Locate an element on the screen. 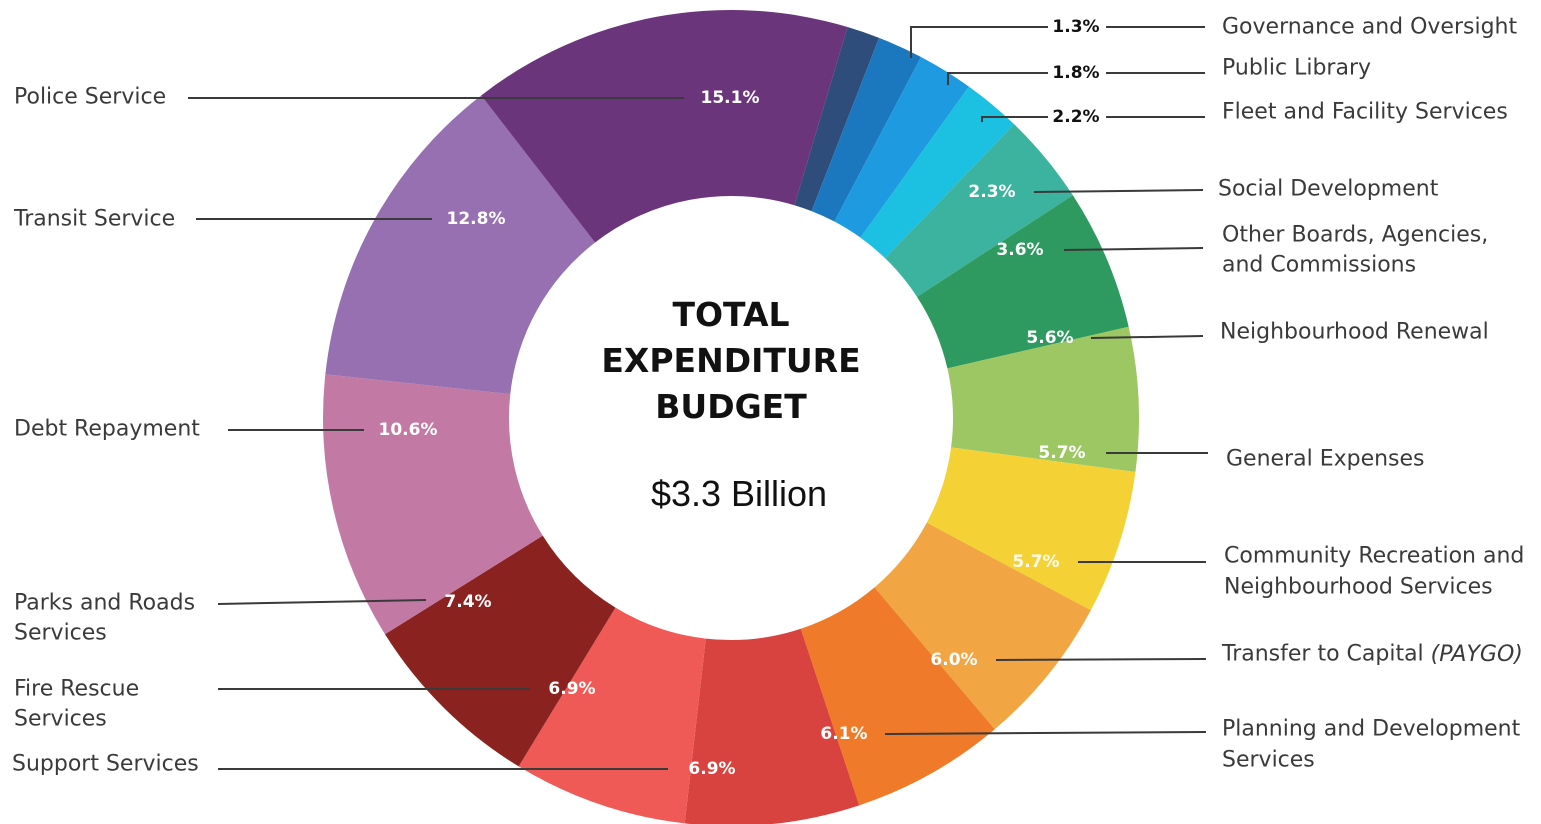 This screenshot has width=1541, height=824. slice-debt-repayment is located at coordinates (433, 504).